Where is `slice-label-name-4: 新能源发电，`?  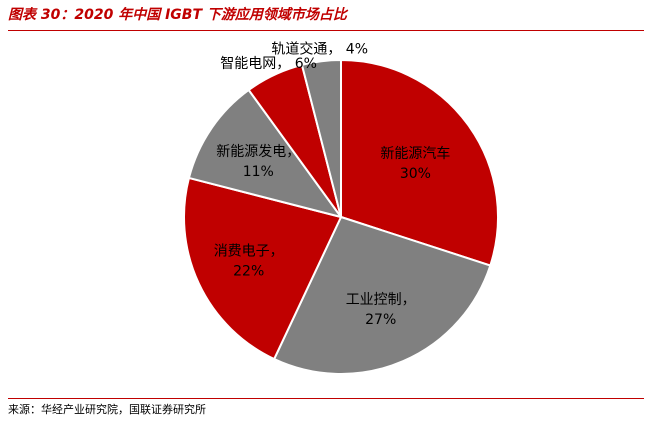 slice-label-name-4: 新能源发电， is located at coordinates (258, 152).